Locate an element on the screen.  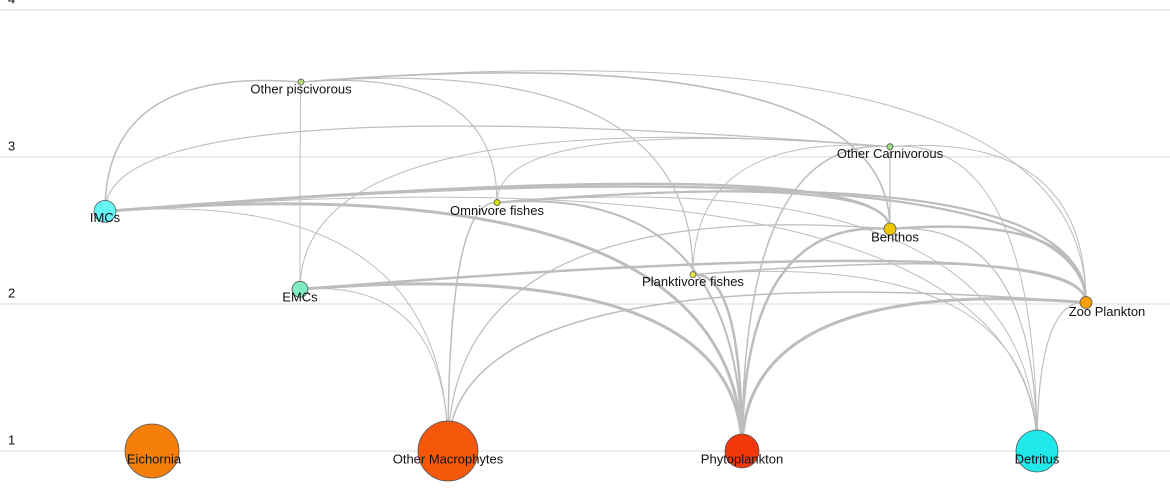
node-label: Omnivore fishes is located at coordinates (497, 210).